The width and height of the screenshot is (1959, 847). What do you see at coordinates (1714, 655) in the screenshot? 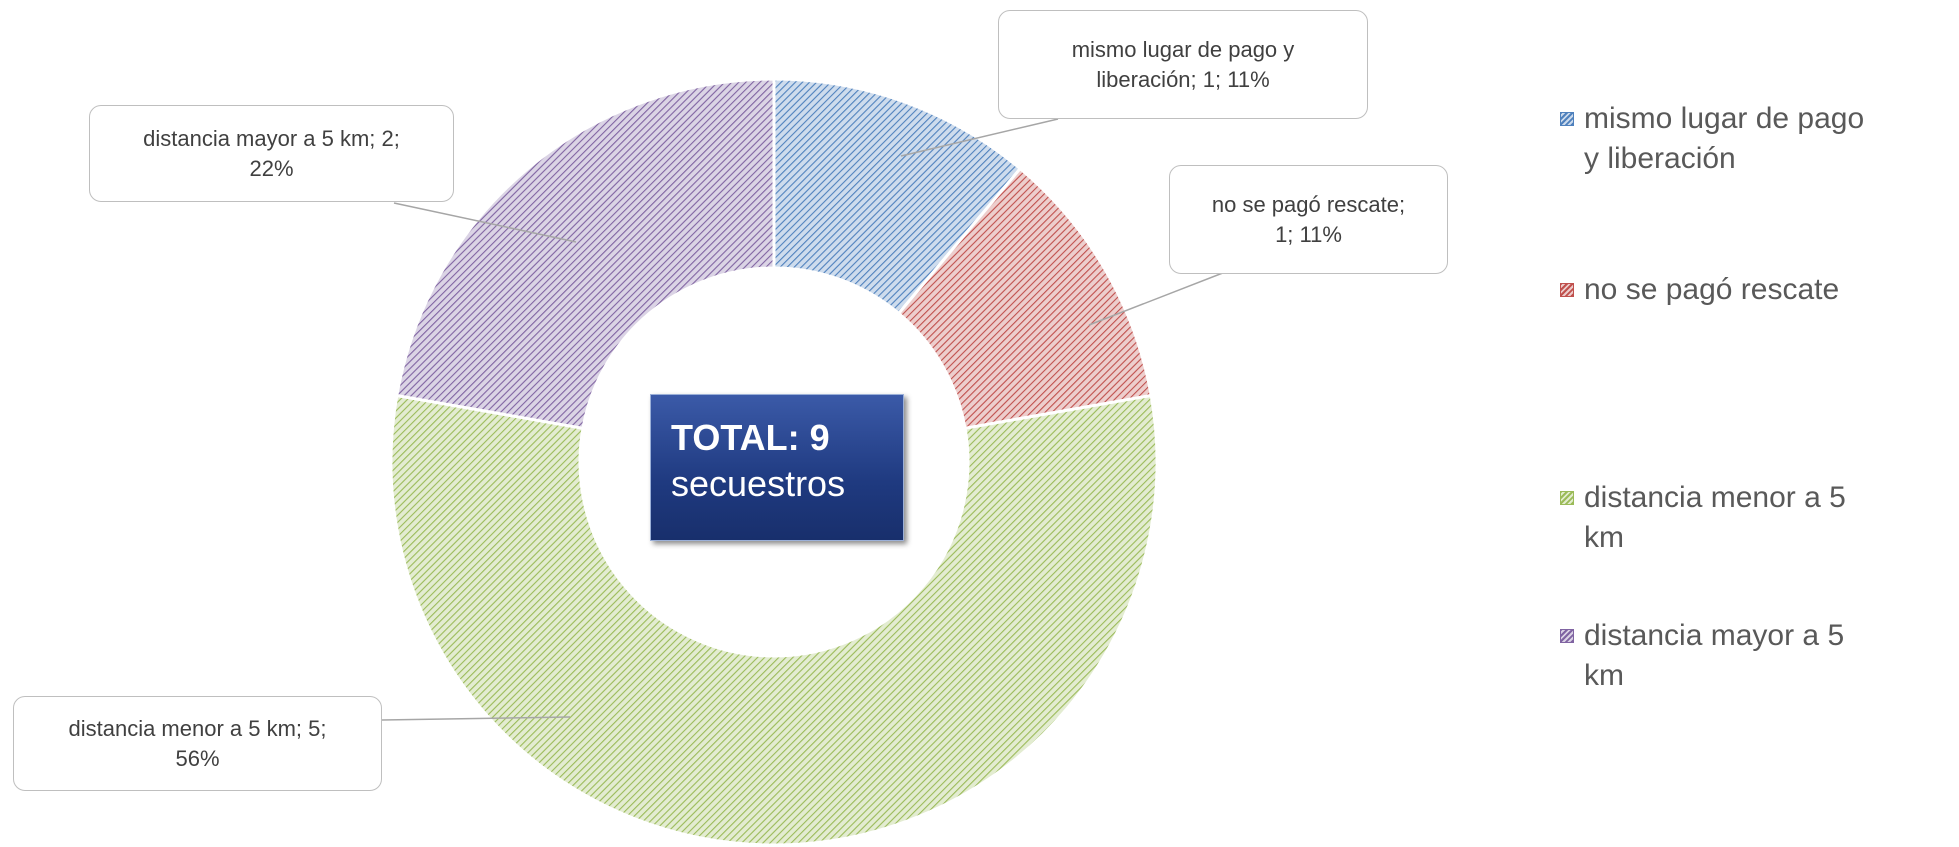
I see `legend-label: distancia mayor a 5 km` at bounding box center [1714, 655].